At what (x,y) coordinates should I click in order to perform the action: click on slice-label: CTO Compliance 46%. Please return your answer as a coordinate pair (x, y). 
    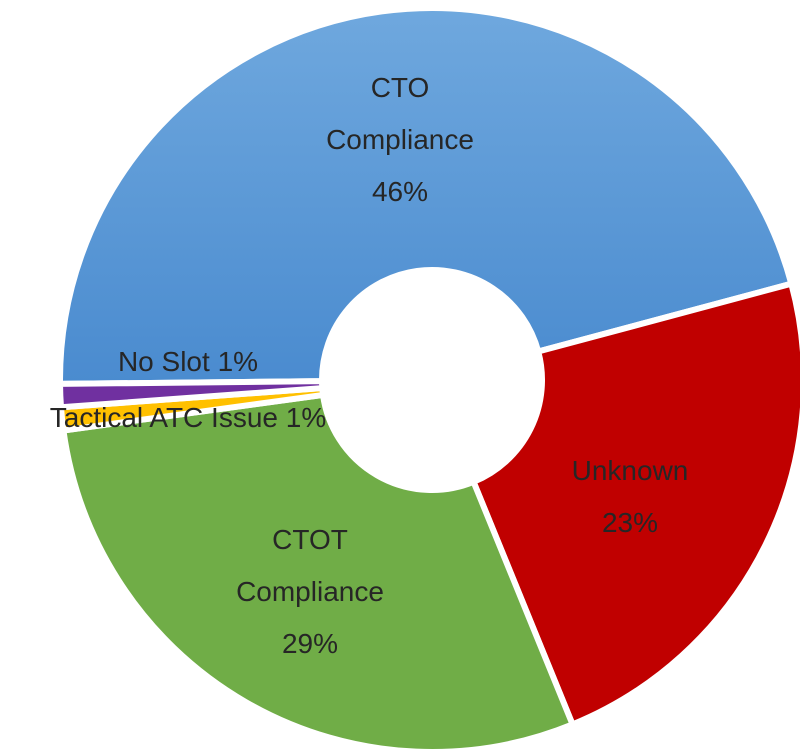
    Looking at the image, I should click on (400, 140).